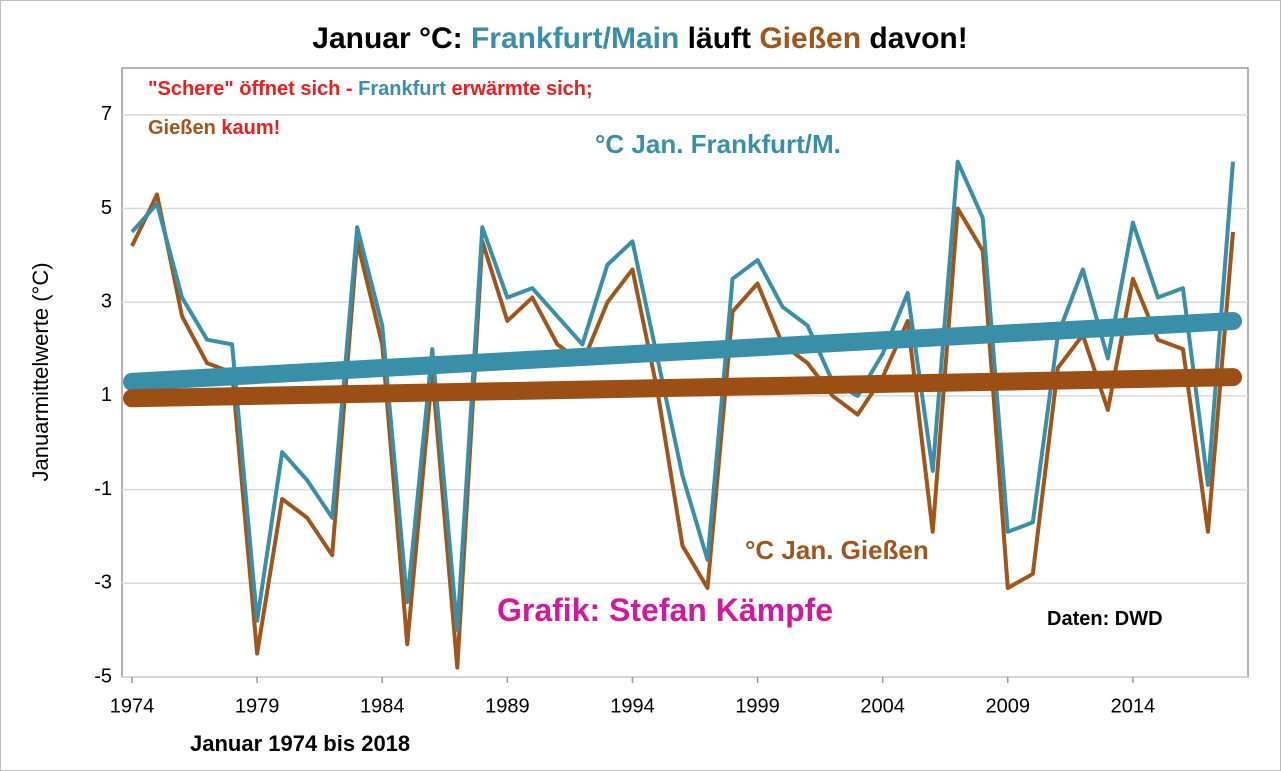  Describe the element at coordinates (253, 89) in the screenshot. I see `annotation-part: "Schere" öffnet sich -` at that location.